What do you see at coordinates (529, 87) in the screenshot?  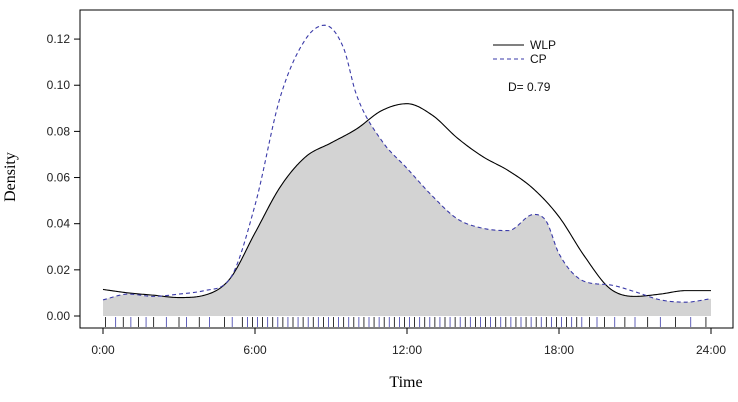 I see `overlap-annotation: D= 0.79` at bounding box center [529, 87].